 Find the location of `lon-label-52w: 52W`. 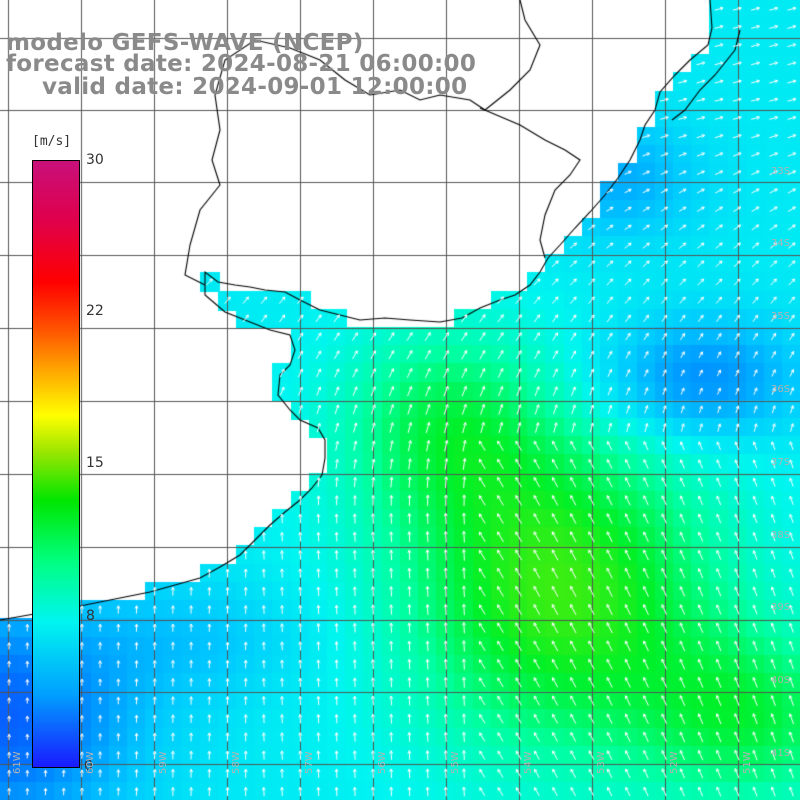

lon-label-52w: 52W is located at coordinates (674, 762).